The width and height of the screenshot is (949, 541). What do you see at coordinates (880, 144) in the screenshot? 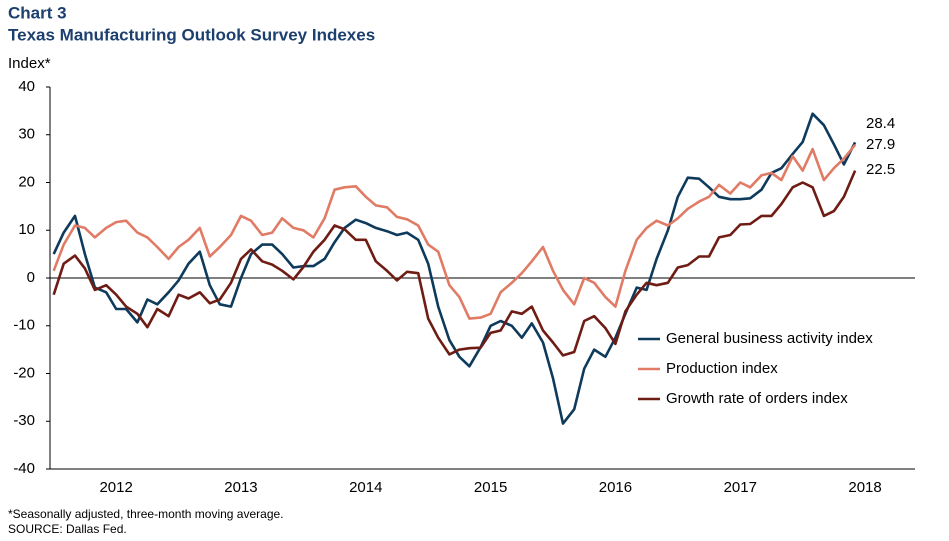
I see `end-label: 27.9` at bounding box center [880, 144].